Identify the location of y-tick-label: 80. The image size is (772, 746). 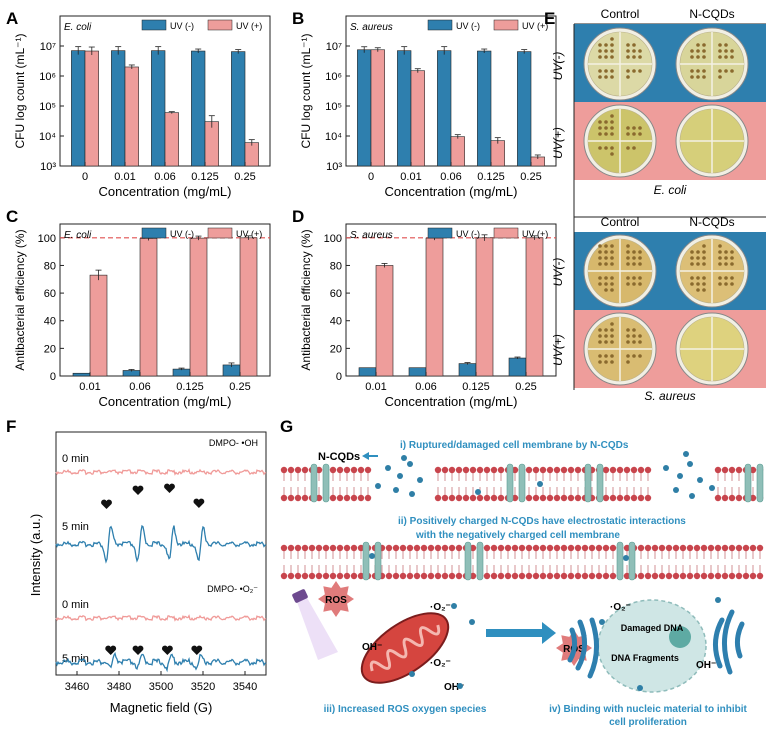
(50, 266).